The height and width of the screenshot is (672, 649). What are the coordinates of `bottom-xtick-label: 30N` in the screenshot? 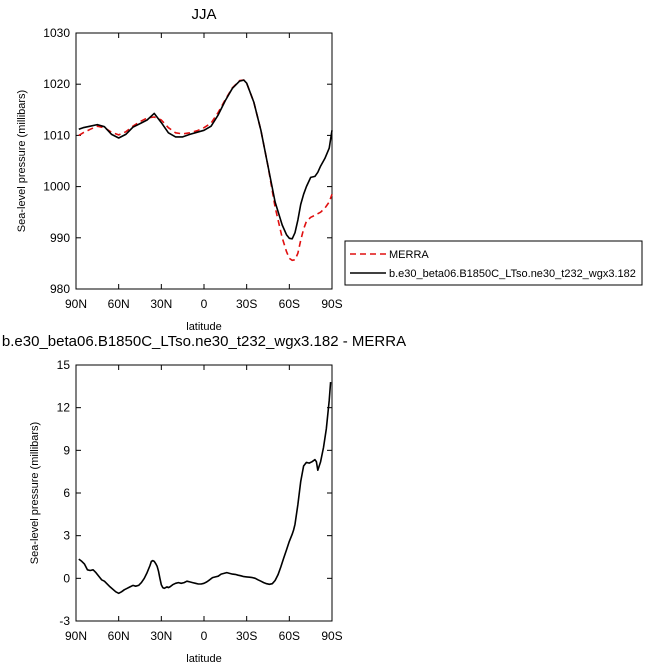 It's located at (161, 636).